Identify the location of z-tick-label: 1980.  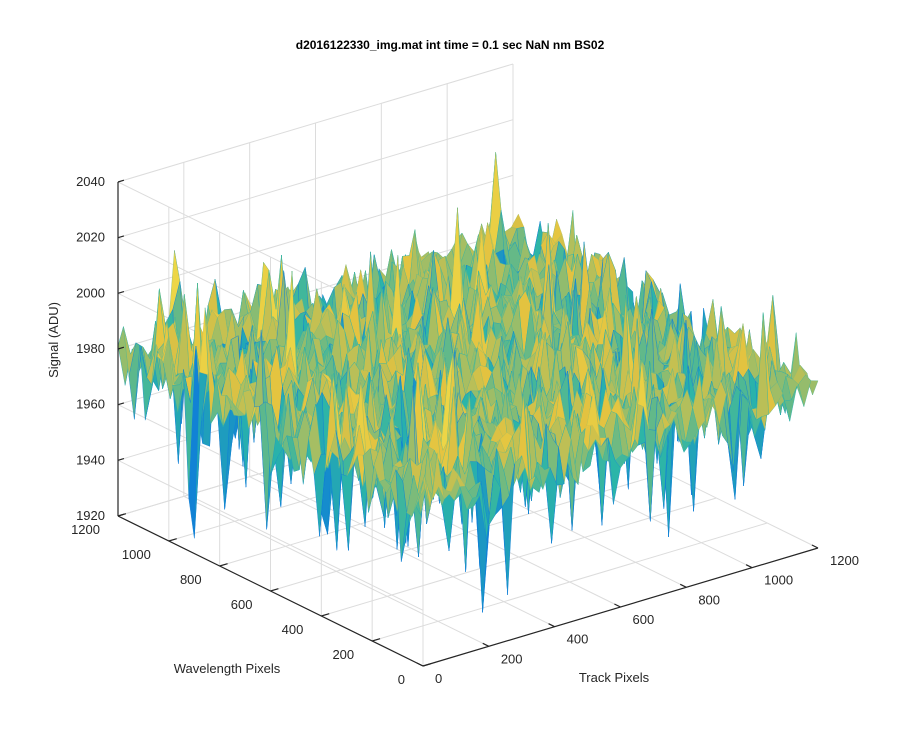
(90, 348).